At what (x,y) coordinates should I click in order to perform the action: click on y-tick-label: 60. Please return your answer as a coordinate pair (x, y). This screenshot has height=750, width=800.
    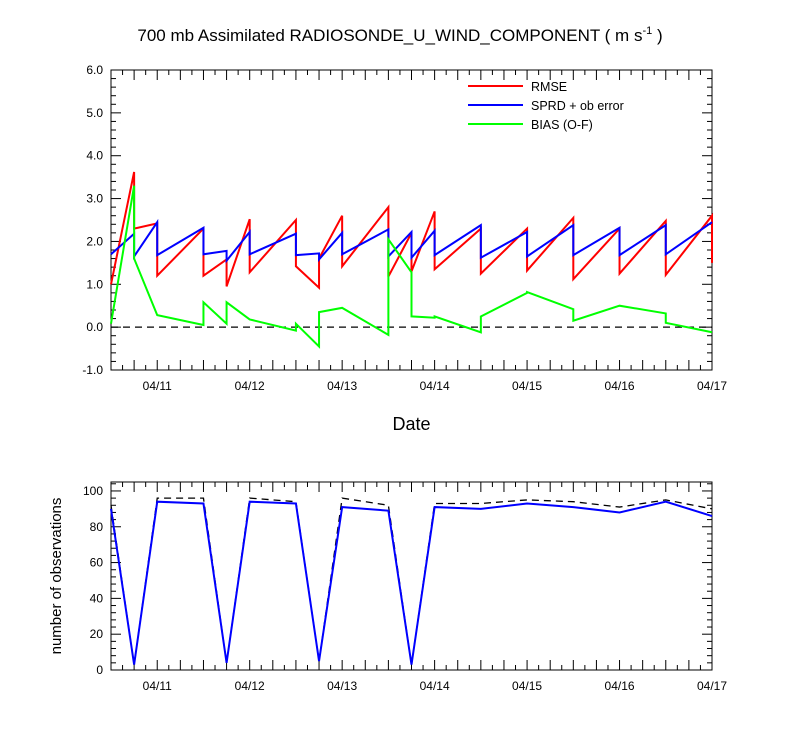
    Looking at the image, I should click on (97, 563).